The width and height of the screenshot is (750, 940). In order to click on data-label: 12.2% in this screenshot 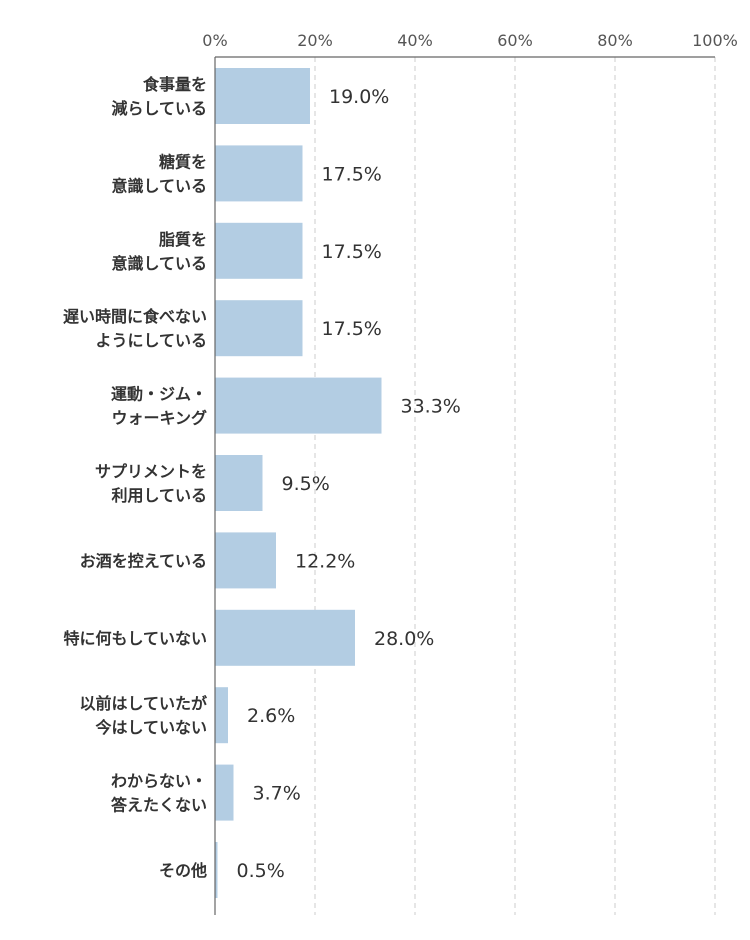, I will do `click(325, 561)`.